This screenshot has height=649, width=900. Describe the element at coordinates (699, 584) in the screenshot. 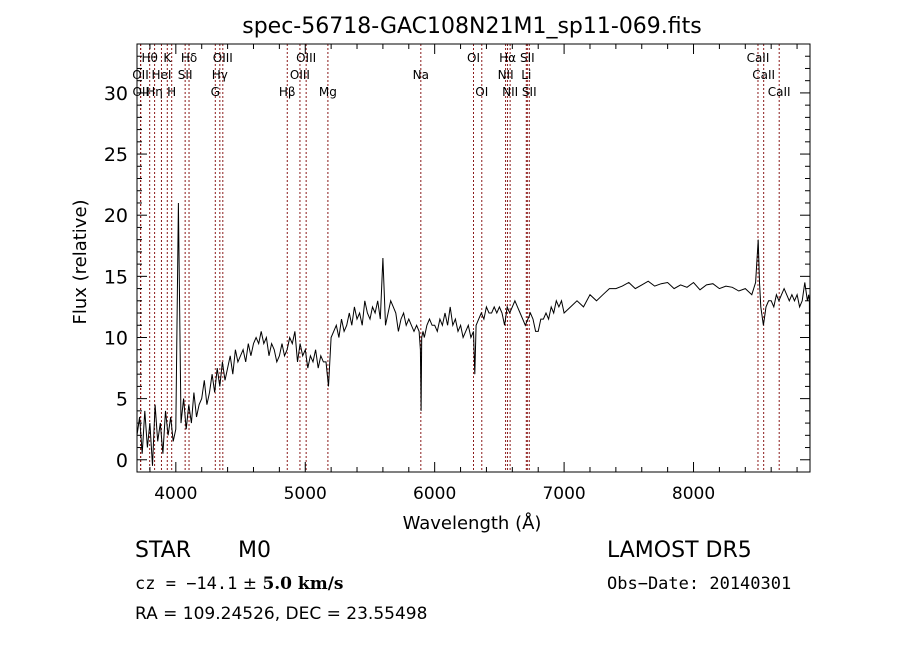

I see `observation-date: Obs−Date: 20140301` at that location.